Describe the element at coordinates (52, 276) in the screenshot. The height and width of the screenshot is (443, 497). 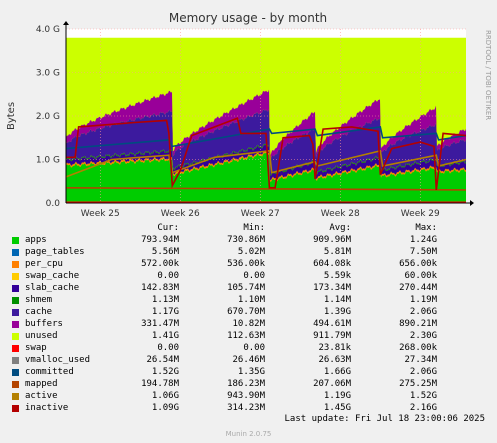
I see `legend-name: swap_cache` at that location.